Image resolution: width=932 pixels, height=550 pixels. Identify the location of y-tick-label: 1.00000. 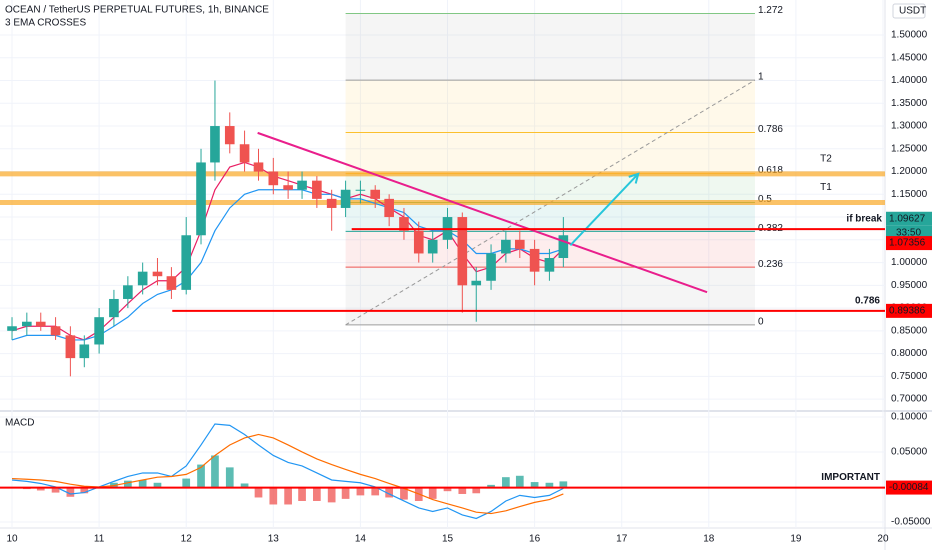
(909, 262).